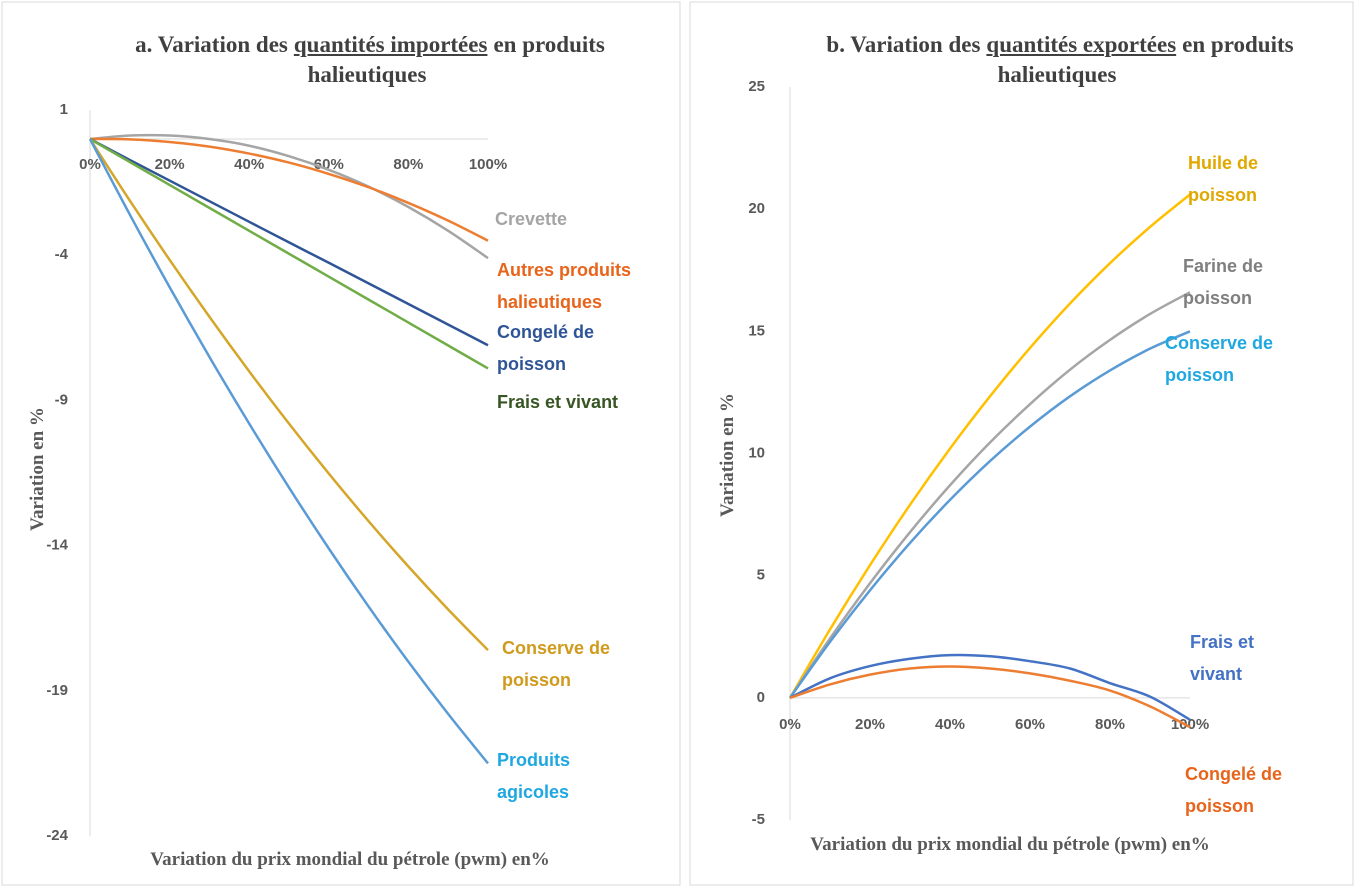 Image resolution: width=1356 pixels, height=887 pixels. I want to click on series-label: Farine de poisson, so click(1223, 282).